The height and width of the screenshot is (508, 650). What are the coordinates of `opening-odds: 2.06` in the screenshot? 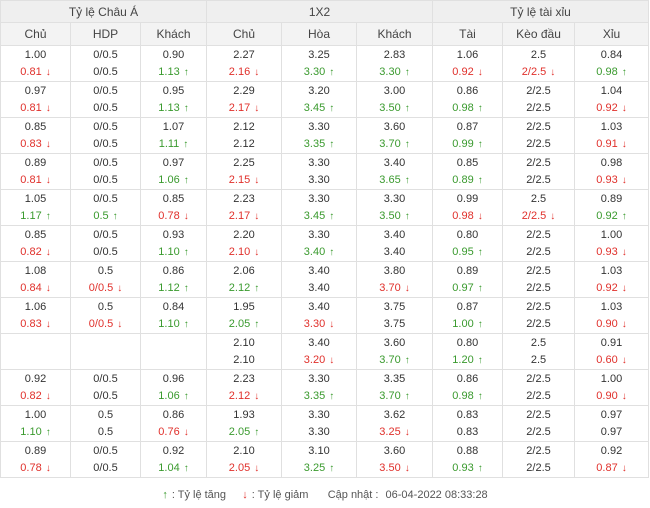 It's located at (244, 270).